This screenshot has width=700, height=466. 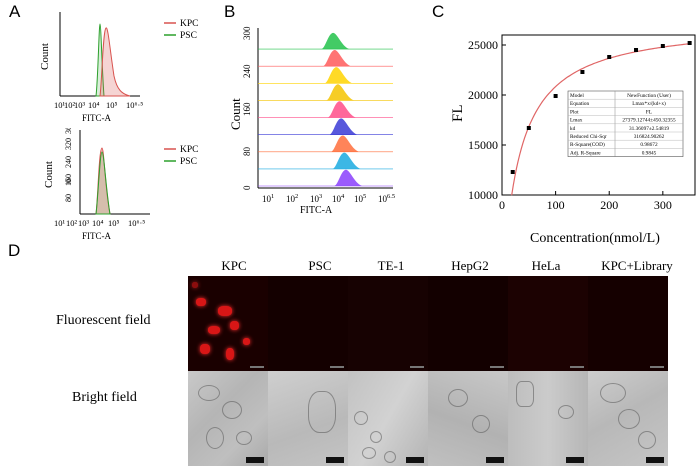 I want to click on column-title: PSC, so click(x=320, y=265).